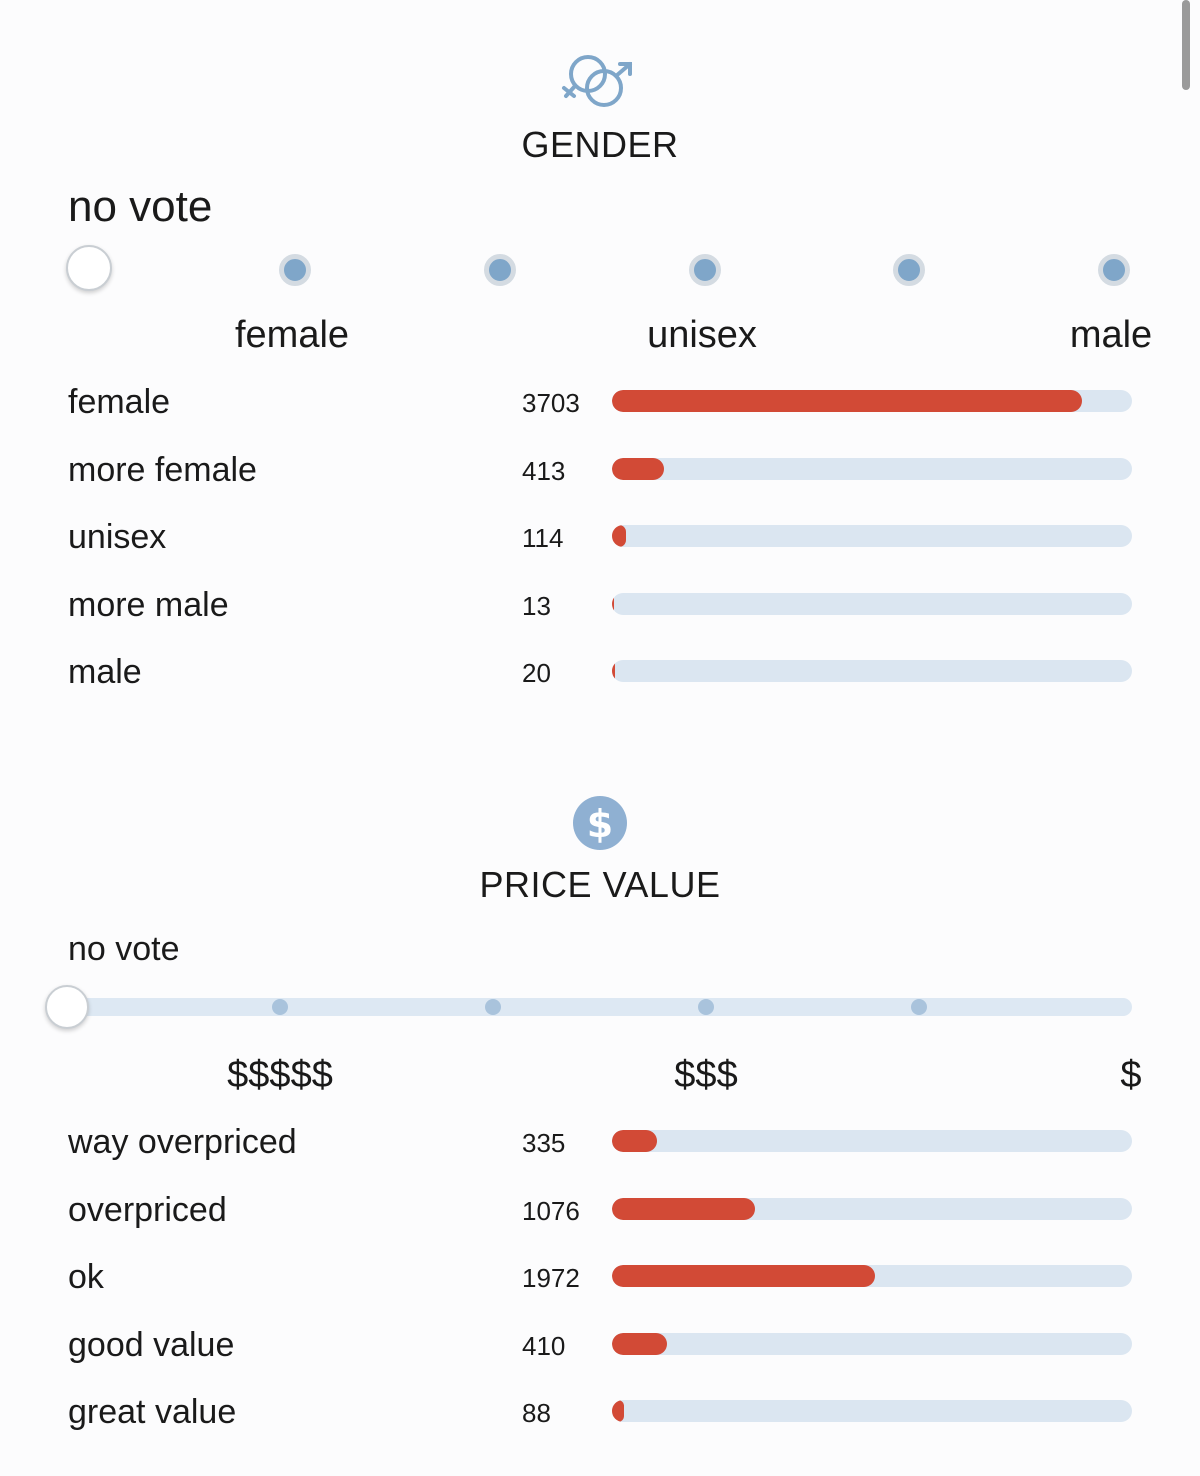 This screenshot has height=1476, width=1200. What do you see at coordinates (706, 1007) in the screenshot?
I see `price-option-ok` at bounding box center [706, 1007].